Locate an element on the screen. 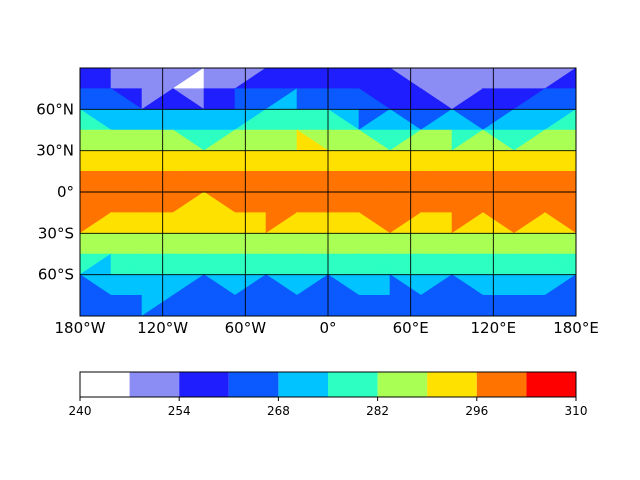 The image size is (640, 480). x-tick-label: 0° is located at coordinates (327, 328).